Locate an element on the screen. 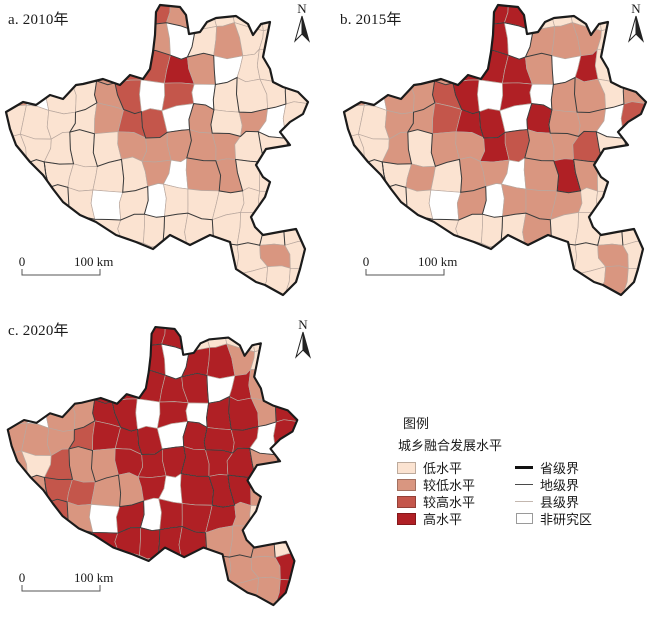 Image resolution: width=650 pixels, height=617 pixels. province-boundary-line-icon is located at coordinates (524, 467).